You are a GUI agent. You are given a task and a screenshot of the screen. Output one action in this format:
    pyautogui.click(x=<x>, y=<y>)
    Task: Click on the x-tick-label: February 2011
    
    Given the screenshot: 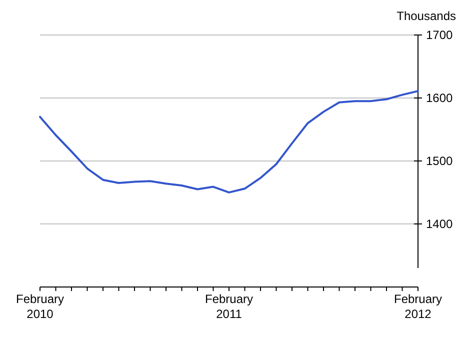 What is the action you would take?
    pyautogui.click(x=229, y=306)
    